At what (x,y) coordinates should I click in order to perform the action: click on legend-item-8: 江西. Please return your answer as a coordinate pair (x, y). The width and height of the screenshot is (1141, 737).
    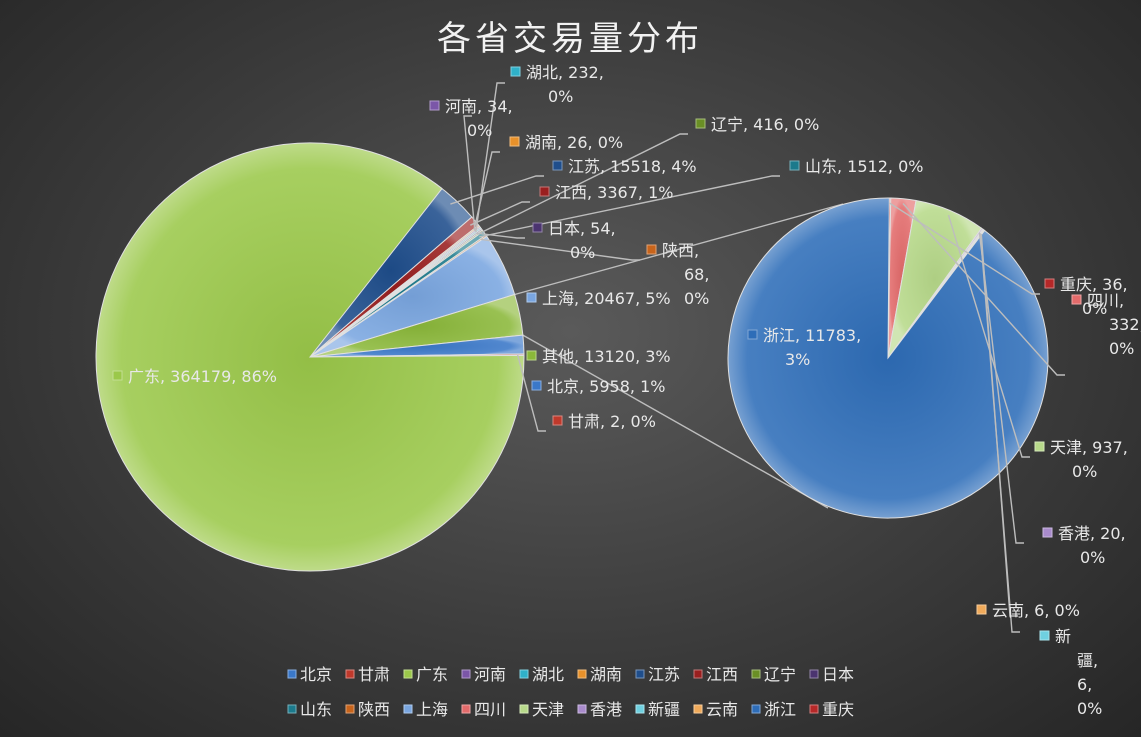
    Looking at the image, I should click on (715, 674).